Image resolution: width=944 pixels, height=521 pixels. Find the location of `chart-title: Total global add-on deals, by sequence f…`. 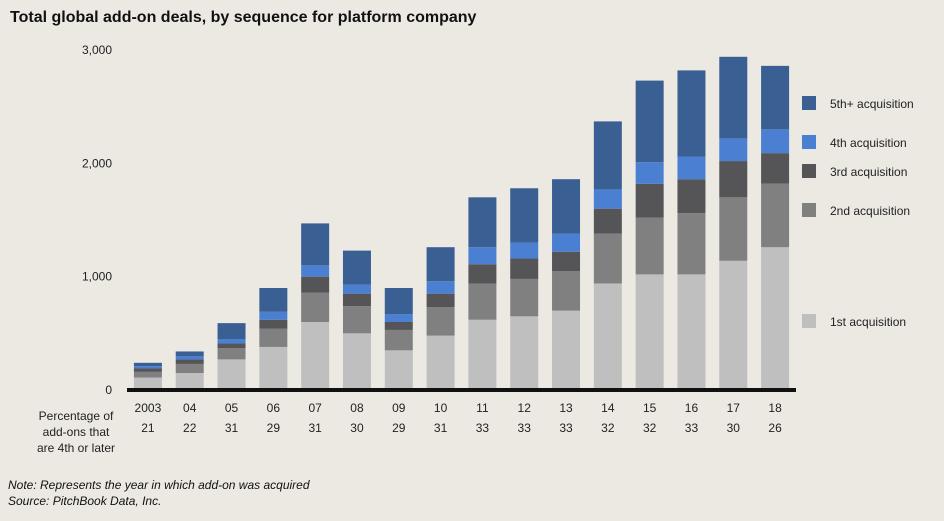

chart-title: Total global add-on deals, by sequence f… is located at coordinates (243, 17).